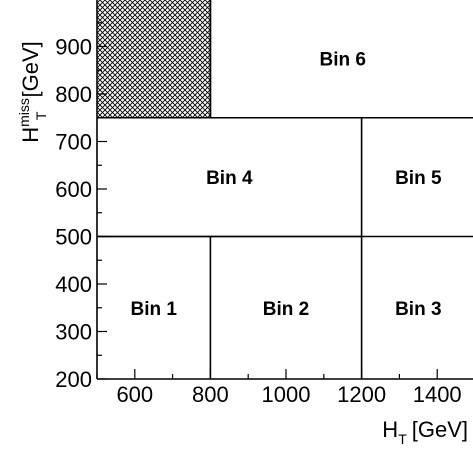 This screenshot has height=457, width=473. Describe the element at coordinates (361, 394) in the screenshot. I see `x-tick-label: 1200` at that location.